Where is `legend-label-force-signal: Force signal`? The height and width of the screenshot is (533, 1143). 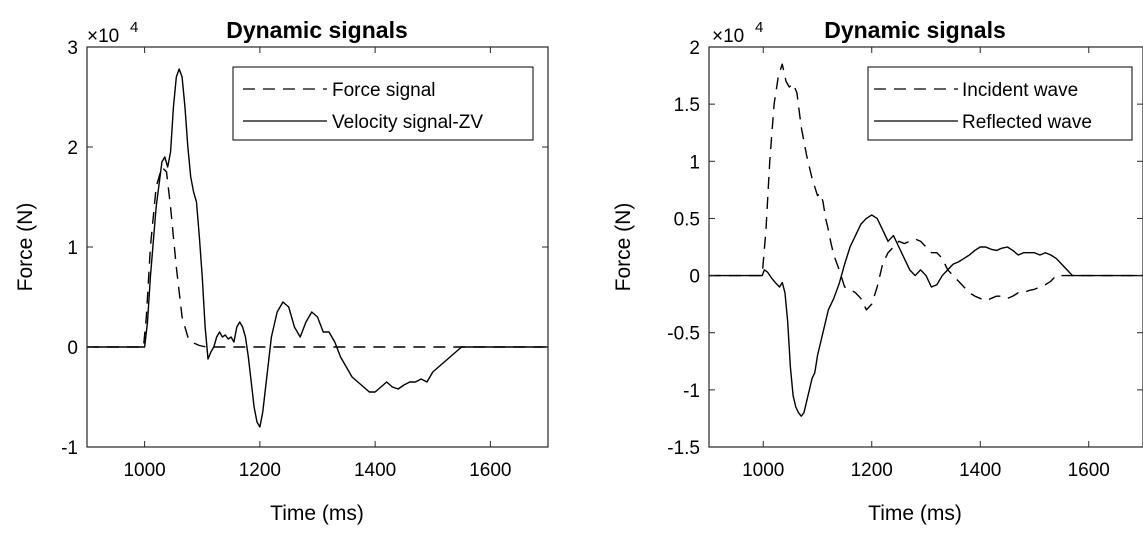
legend-label-force-signal: Force signal is located at coordinates (384, 90).